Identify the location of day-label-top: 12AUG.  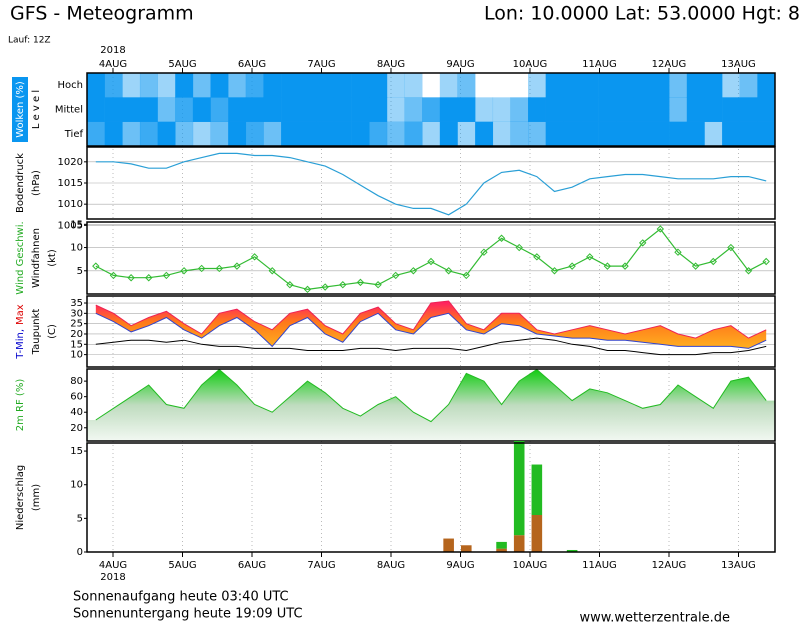
(669, 64).